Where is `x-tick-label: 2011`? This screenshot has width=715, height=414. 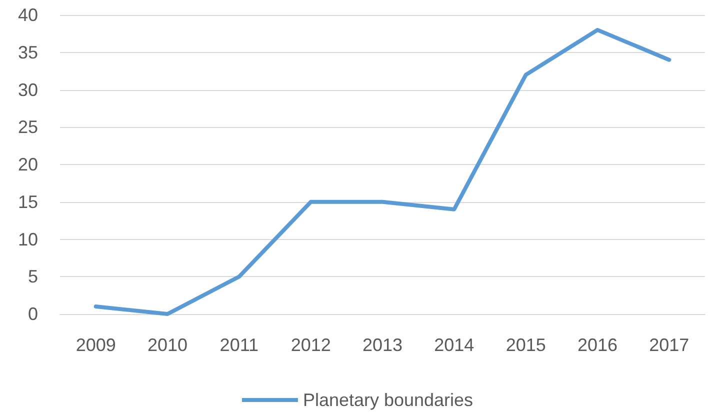 x-tick-label: 2011 is located at coordinates (239, 345).